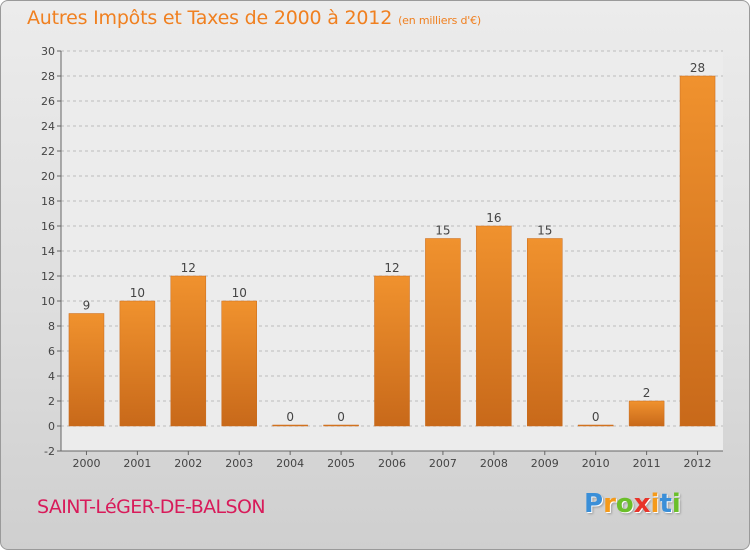 The height and width of the screenshot is (550, 750). What do you see at coordinates (341, 425) in the screenshot?
I see `bar-2005` at bounding box center [341, 425].